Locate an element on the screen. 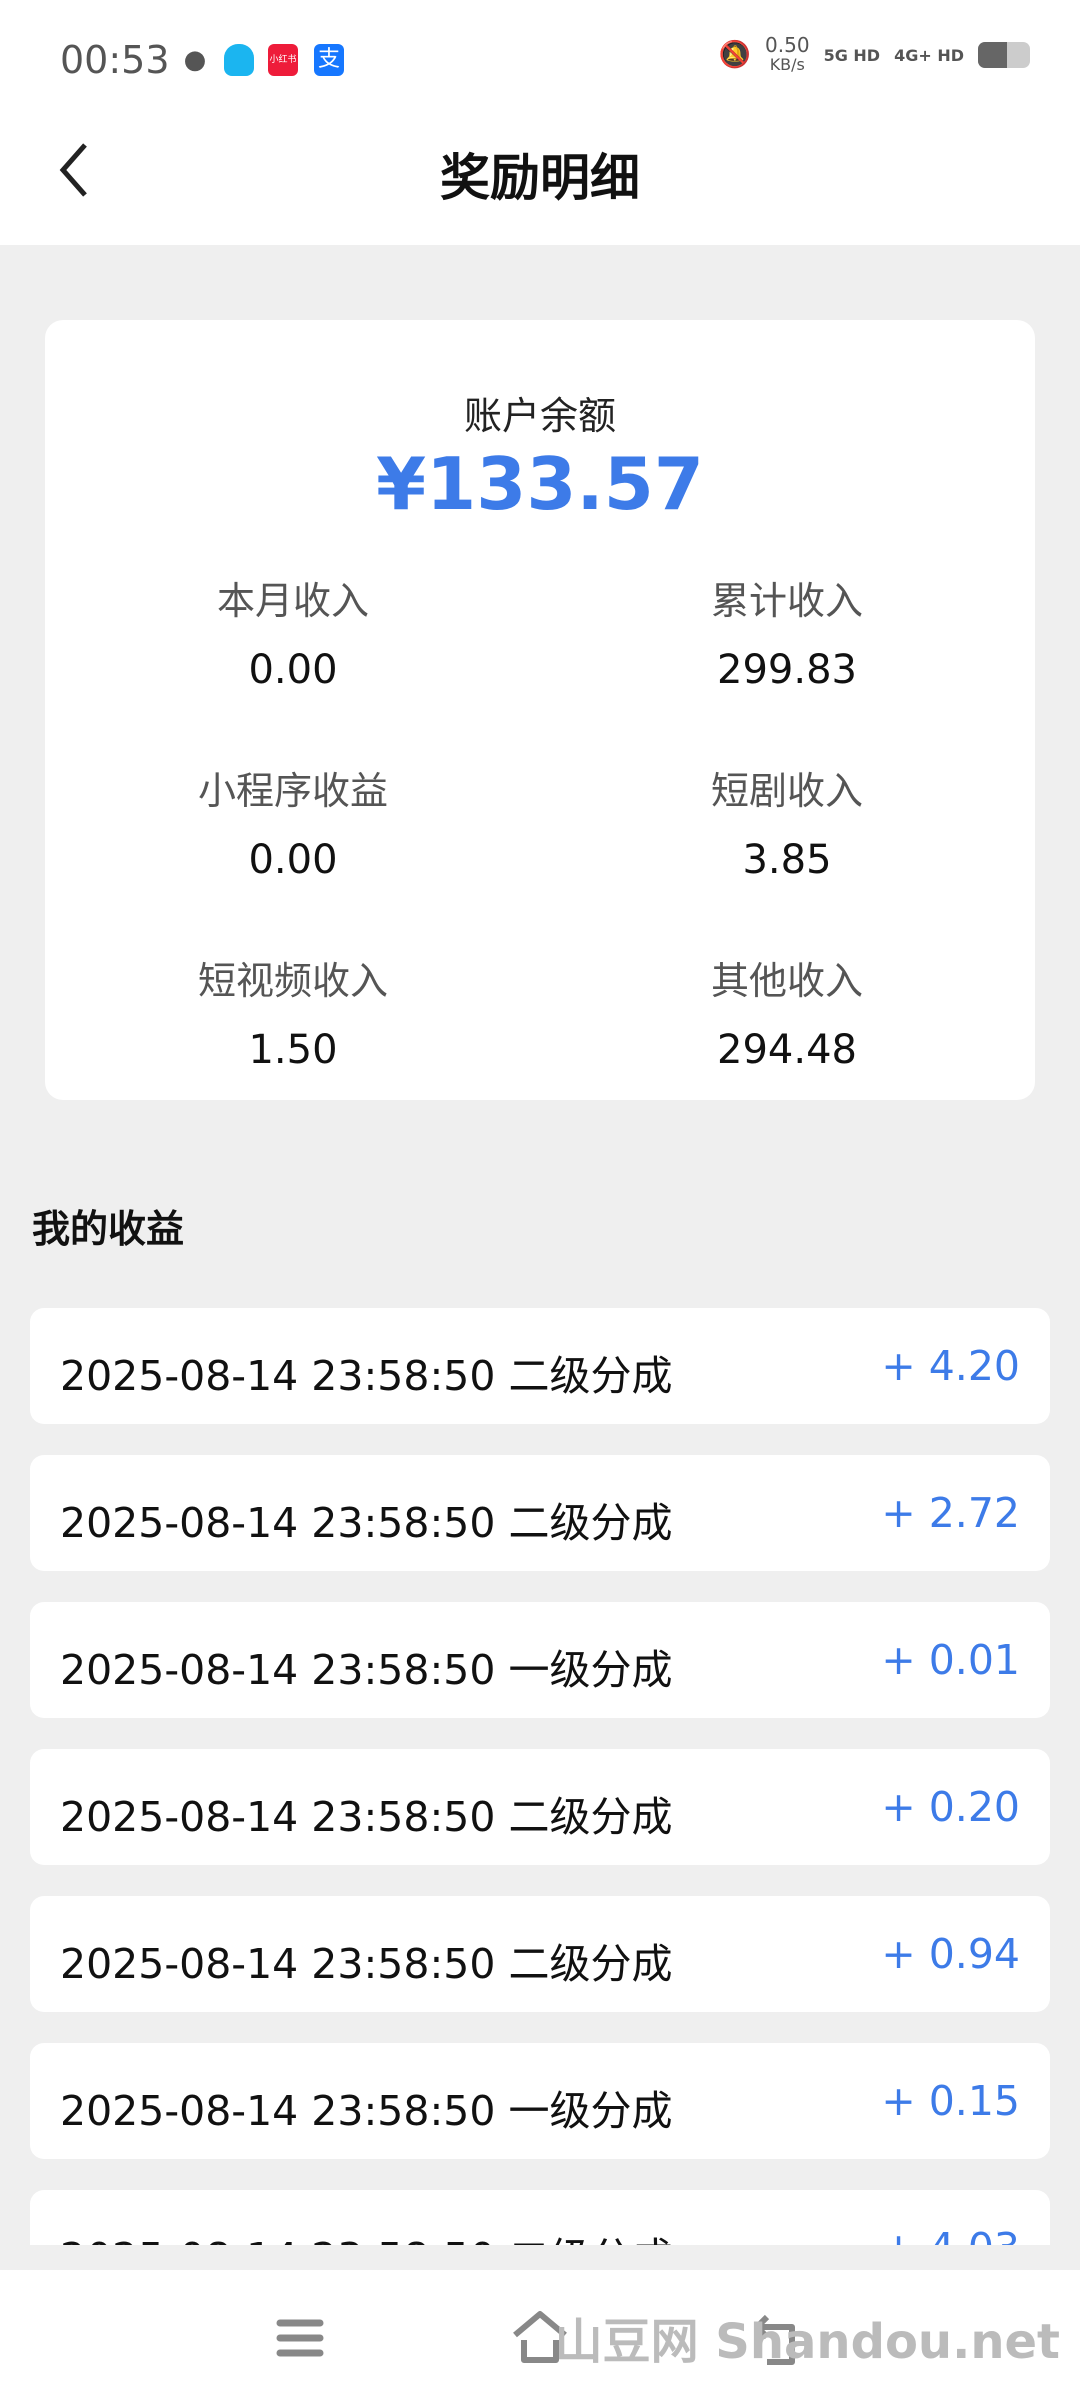  stat-short-video: 短视频收入 1.50 is located at coordinates (292, 1016).